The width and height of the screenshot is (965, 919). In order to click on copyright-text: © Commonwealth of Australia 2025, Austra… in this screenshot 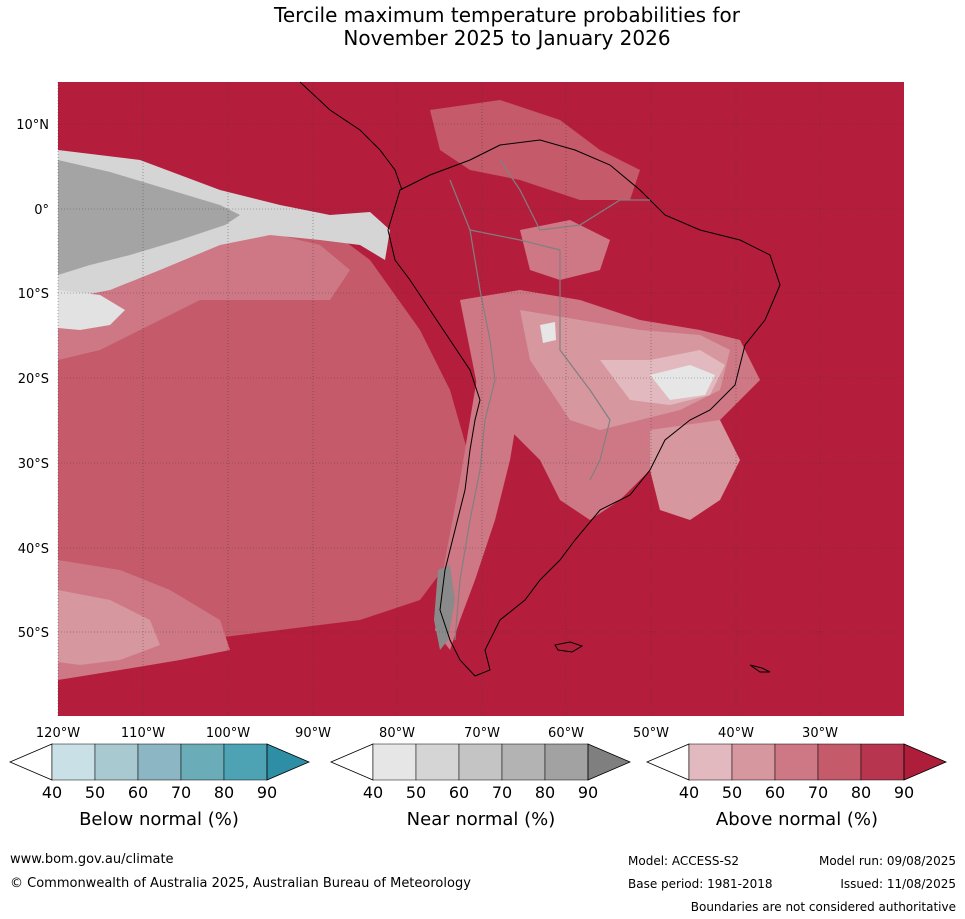, I will do `click(240, 883)`.